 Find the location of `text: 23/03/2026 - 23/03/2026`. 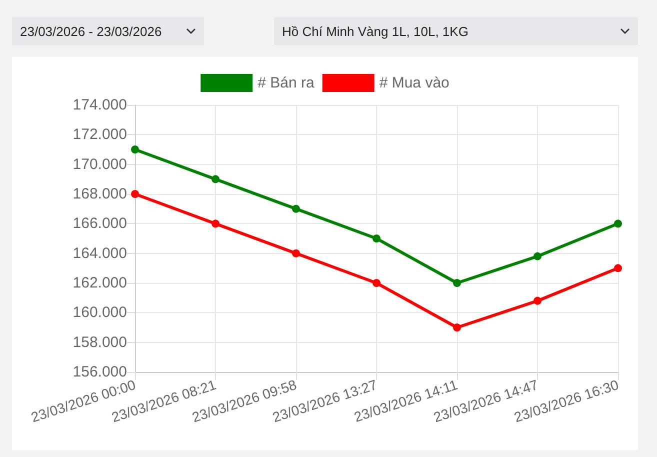

text: 23/03/2026 - 23/03/2026 is located at coordinates (91, 31).